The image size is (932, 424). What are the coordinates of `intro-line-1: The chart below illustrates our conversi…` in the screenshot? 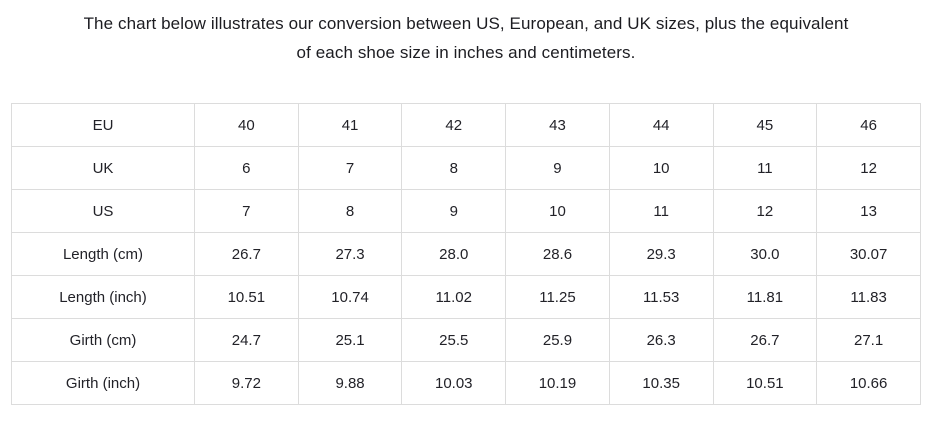 It's located at (466, 23).